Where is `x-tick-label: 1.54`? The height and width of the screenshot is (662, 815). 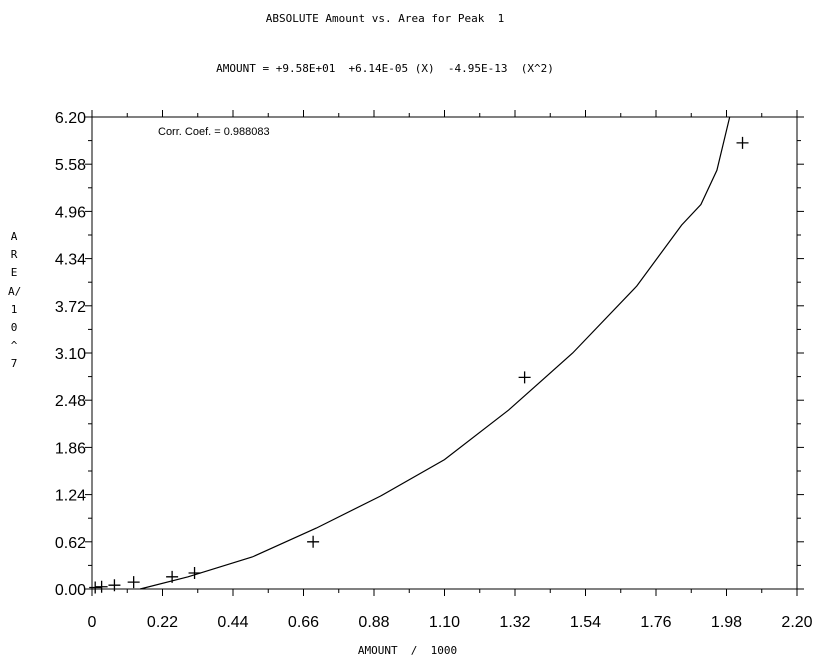 x-tick-label: 1.54 is located at coordinates (585, 622).